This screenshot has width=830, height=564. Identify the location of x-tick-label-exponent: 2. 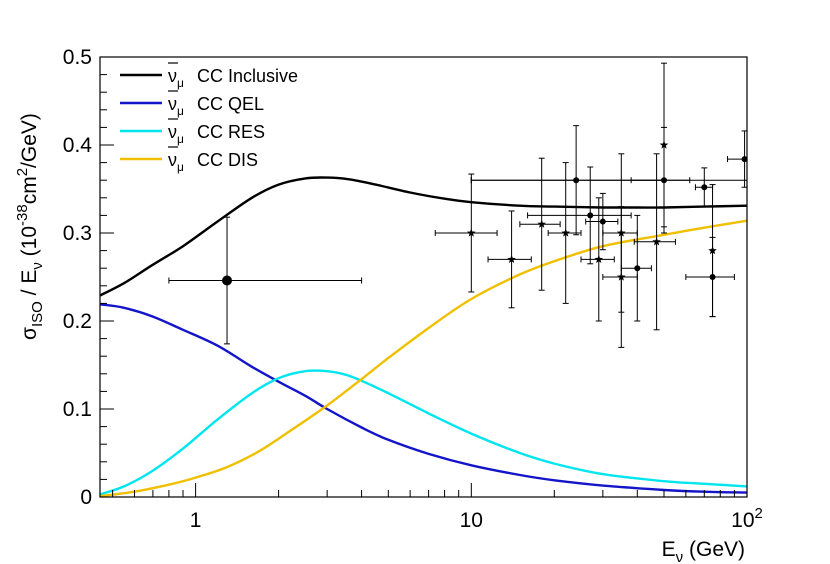
(759, 513).